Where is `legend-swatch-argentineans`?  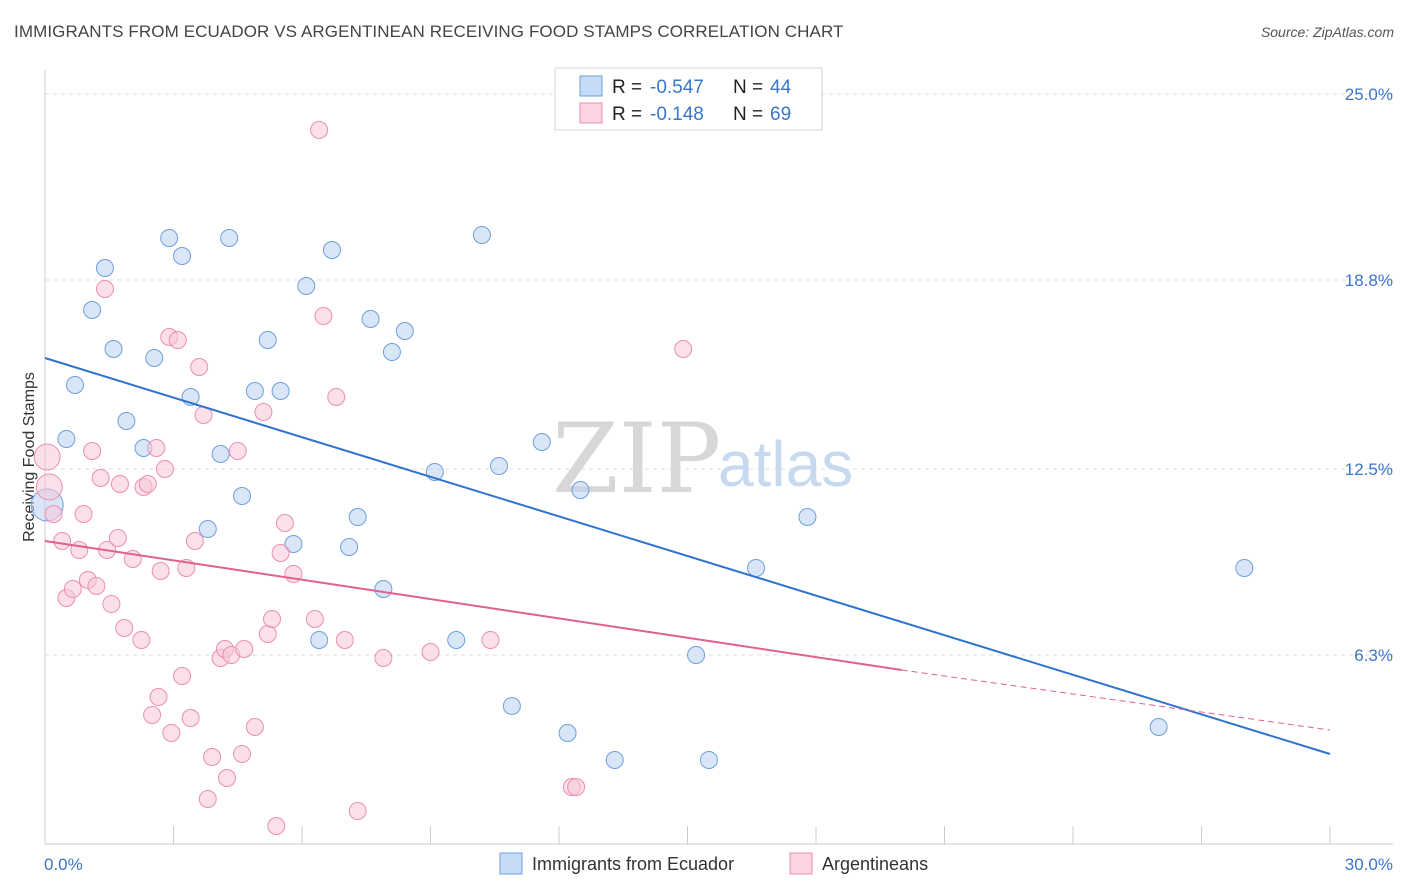
legend-swatch-argentineans is located at coordinates (591, 113).